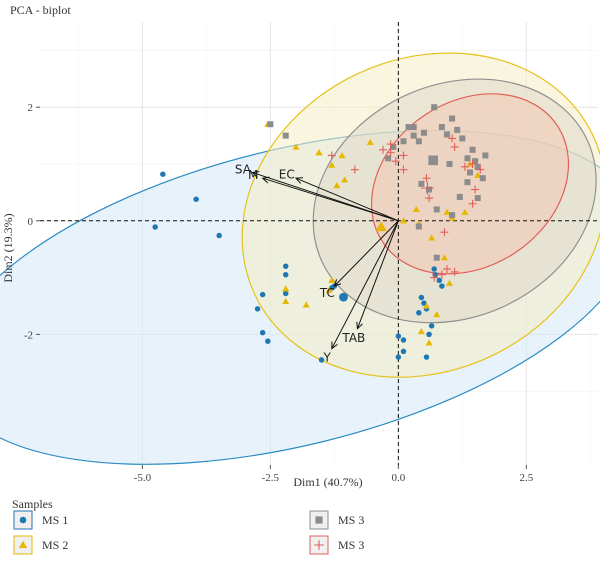  Describe the element at coordinates (526, 478) in the screenshot. I see `x-tick-label: 2.5` at that location.